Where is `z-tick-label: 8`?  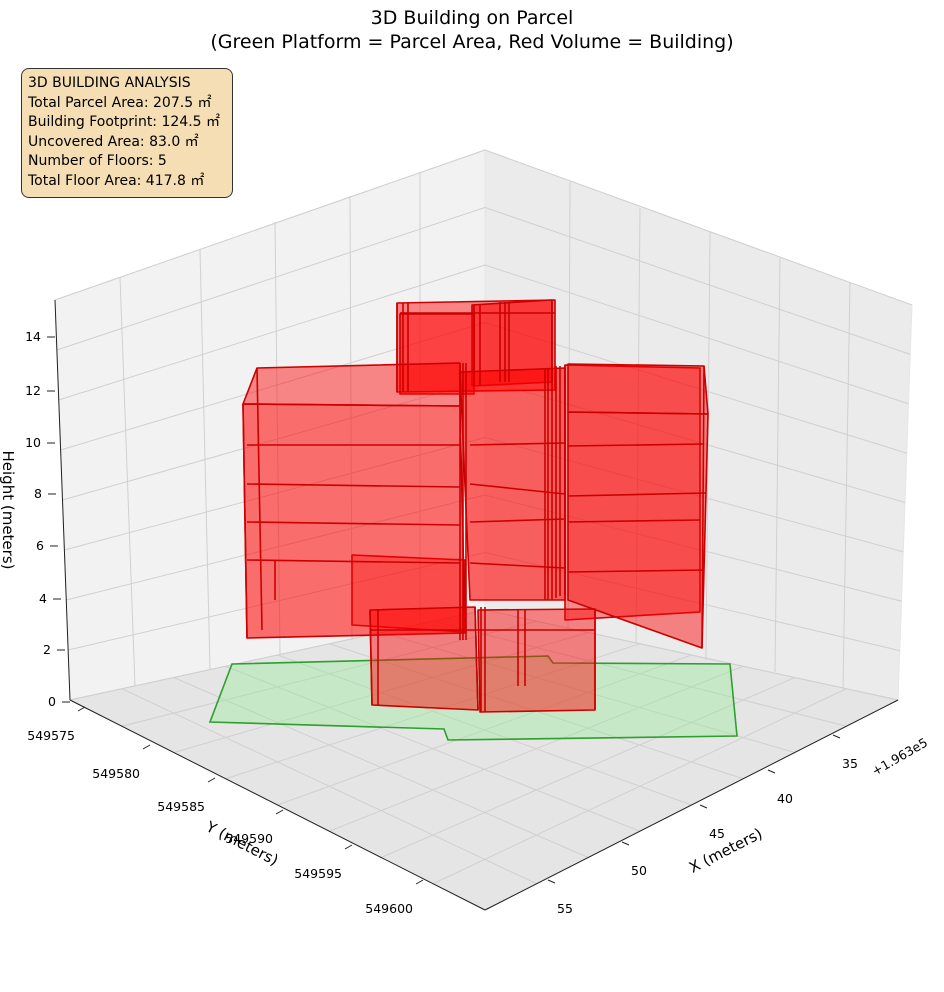 z-tick-label: 8 is located at coordinates (38, 493).